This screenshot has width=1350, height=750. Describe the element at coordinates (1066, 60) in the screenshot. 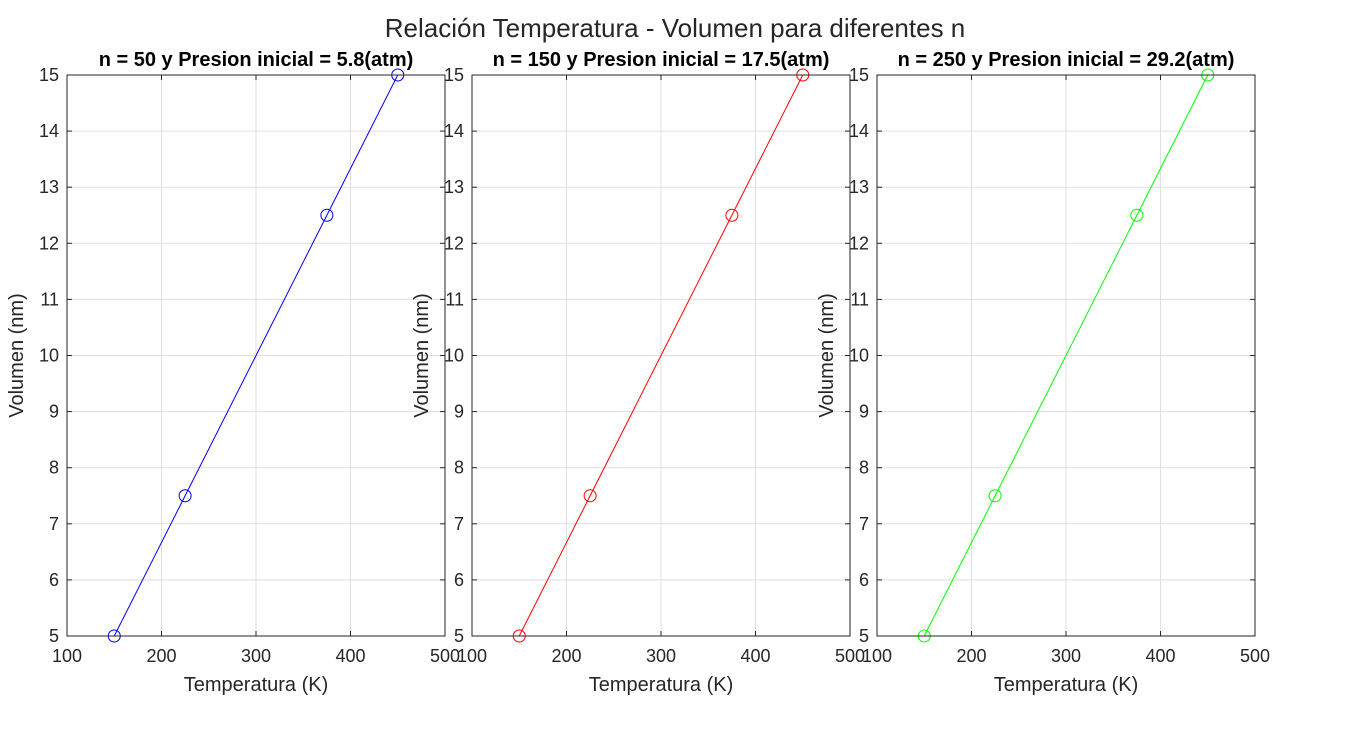

I see `subplot-title: n = 250 y Presion inicial = 29.2(atm)` at that location.